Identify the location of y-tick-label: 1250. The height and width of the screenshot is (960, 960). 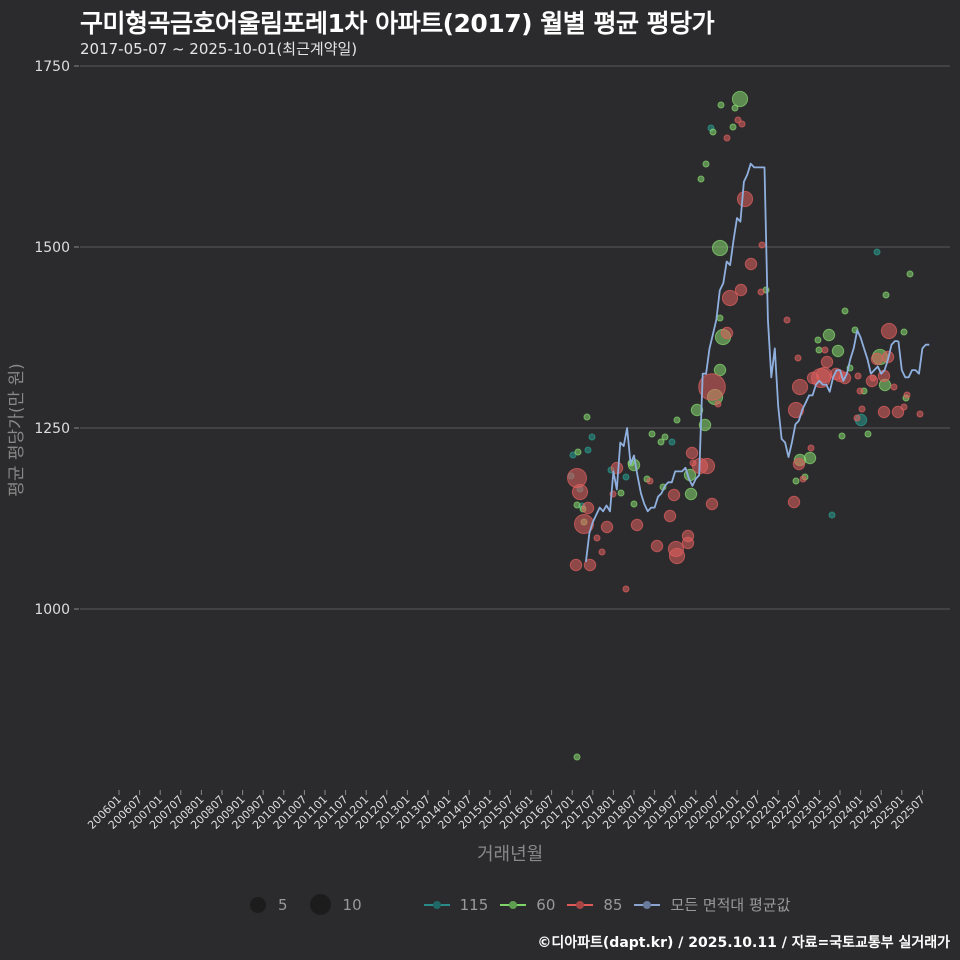
(52, 429).